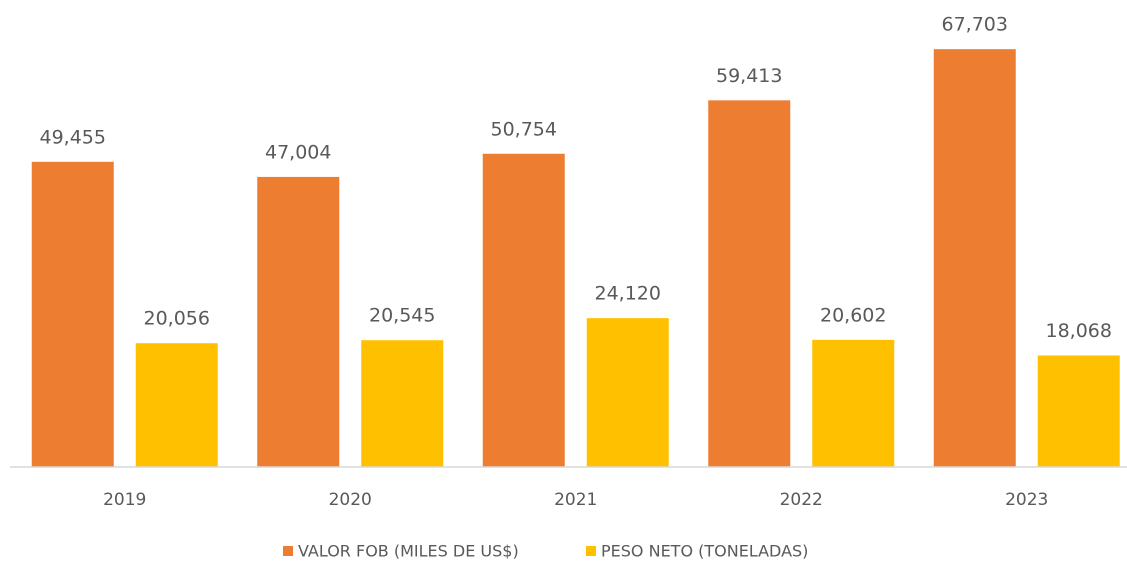  Describe the element at coordinates (801, 500) in the screenshot. I see `x-tick-label: 2022` at that location.